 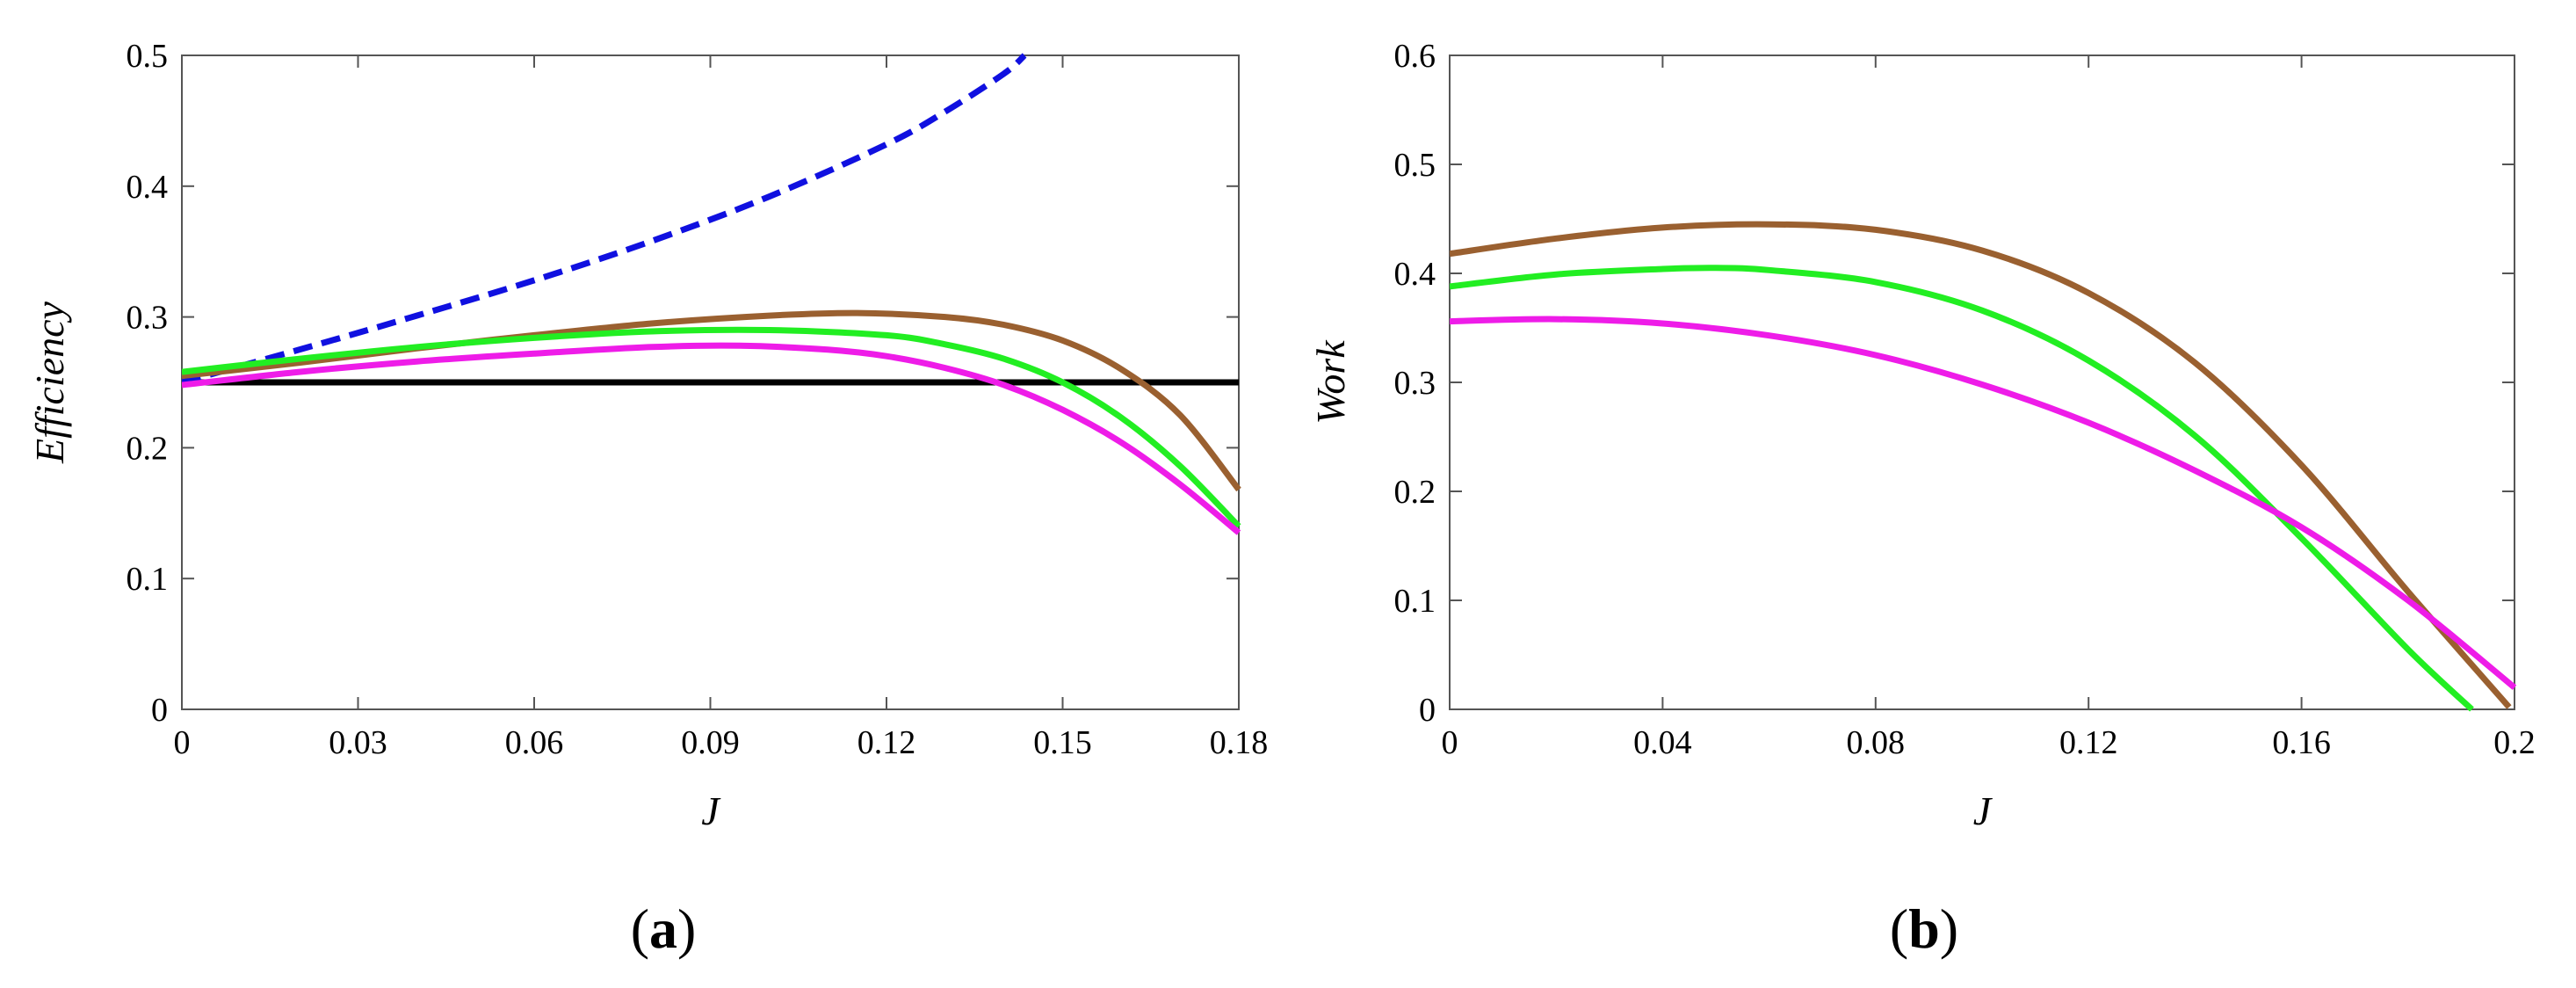 What do you see at coordinates (1924, 928) in the screenshot?
I see `panel-label-b: (b)` at bounding box center [1924, 928].